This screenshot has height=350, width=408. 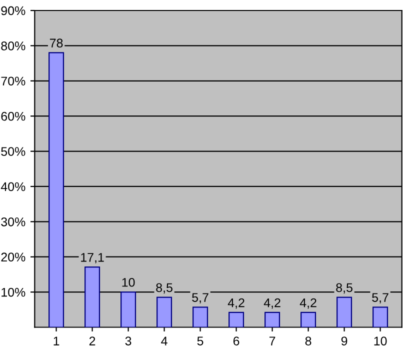 What do you see at coordinates (13, 11) in the screenshot?
I see `y-tick-label: 90%` at bounding box center [13, 11].